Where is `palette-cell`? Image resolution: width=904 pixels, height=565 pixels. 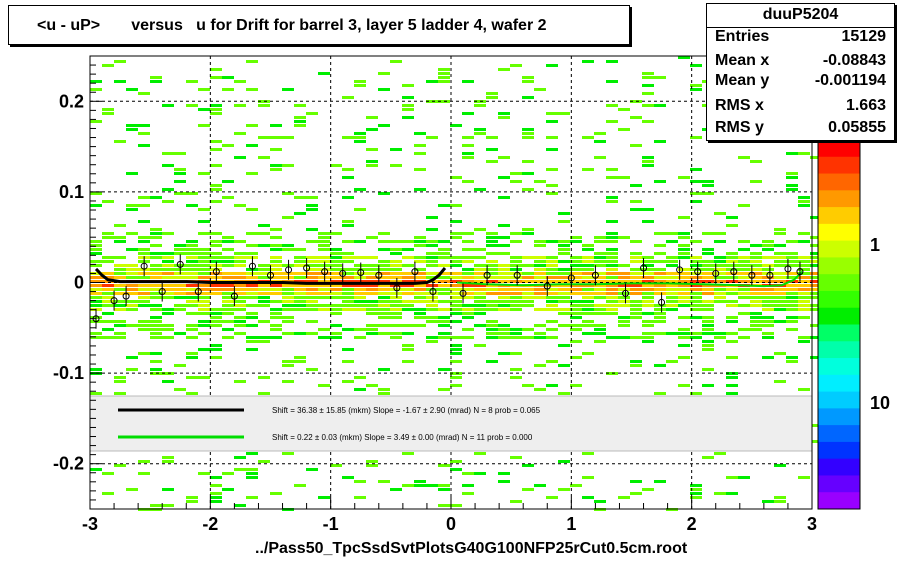
palette-cell is located at coordinates (839, 266).